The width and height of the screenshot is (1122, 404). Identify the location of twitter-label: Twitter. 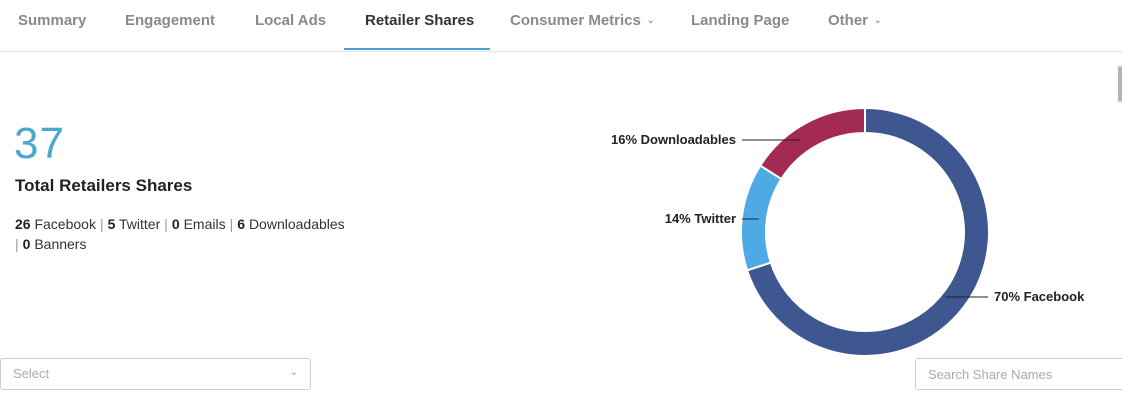
(140, 224).